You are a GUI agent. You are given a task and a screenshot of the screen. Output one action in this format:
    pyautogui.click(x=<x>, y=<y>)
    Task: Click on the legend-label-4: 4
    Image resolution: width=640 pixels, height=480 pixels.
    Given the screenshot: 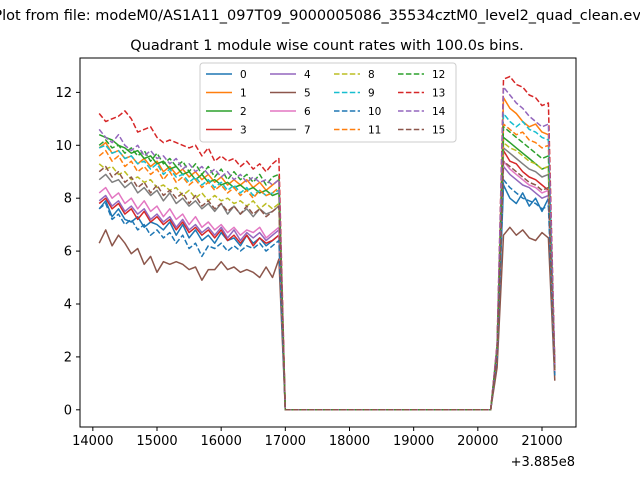 What is the action you would take?
    pyautogui.click(x=307, y=75)
    